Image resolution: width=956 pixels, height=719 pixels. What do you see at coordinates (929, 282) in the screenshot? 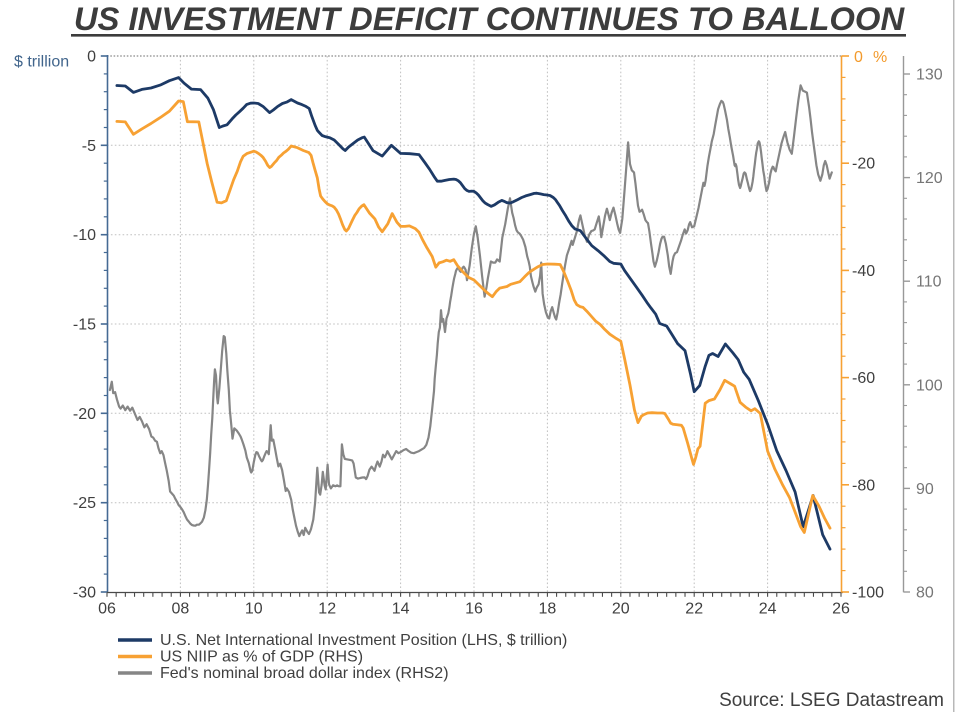
I see `svg-text: 110` at bounding box center [929, 282].